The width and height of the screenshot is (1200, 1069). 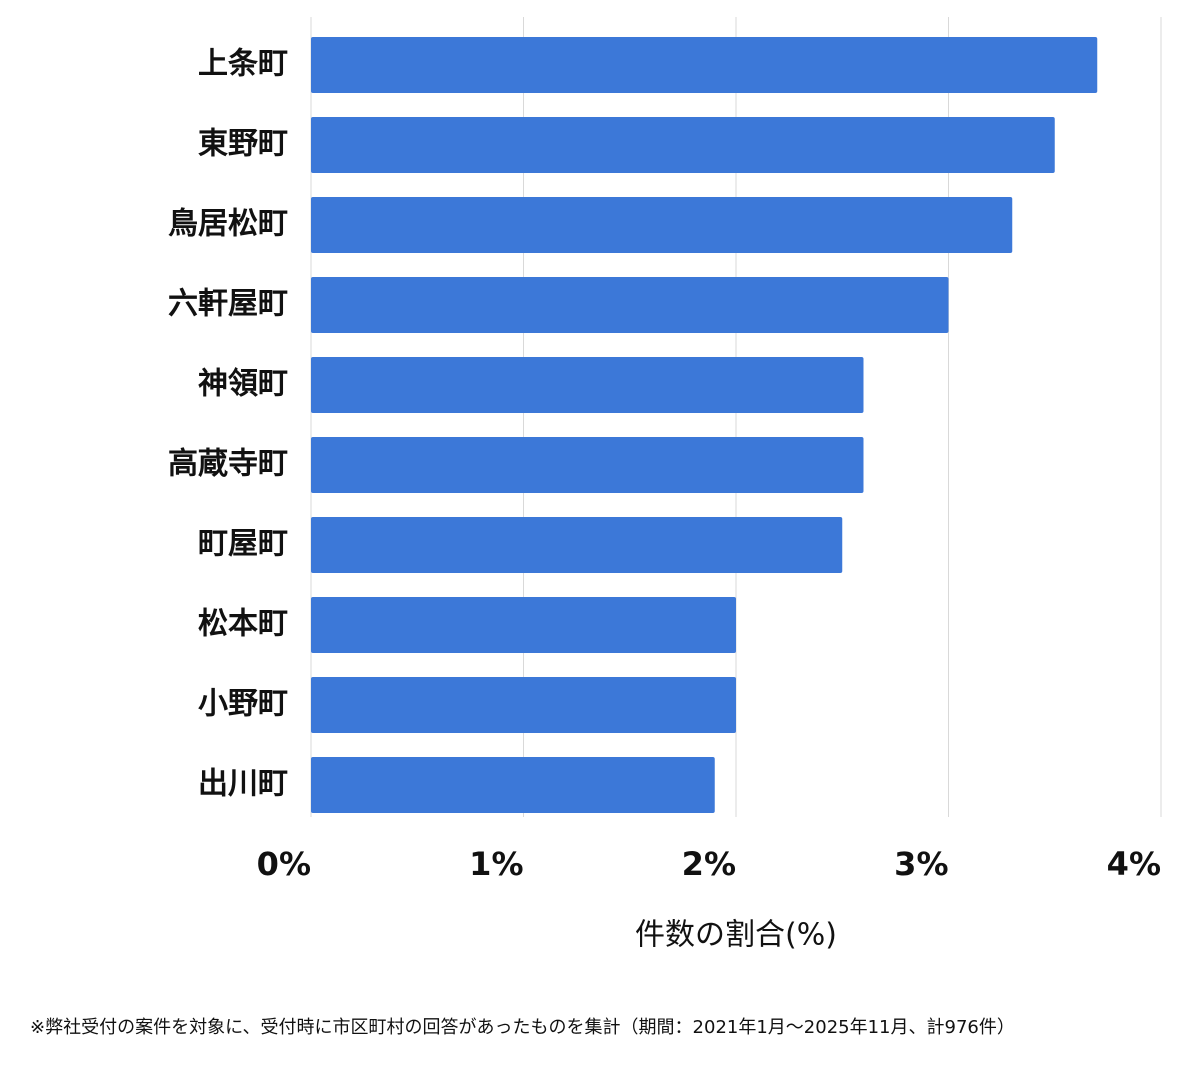 I want to click on x-tick-label: 2%, so click(x=709, y=864).